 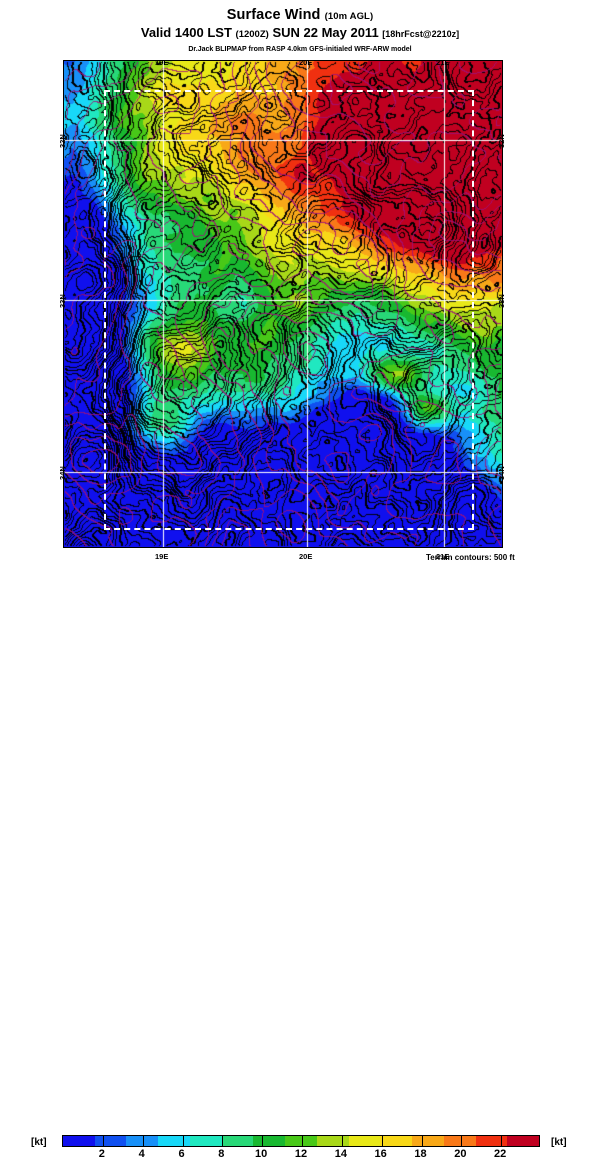 What do you see at coordinates (261, 1154) in the screenshot?
I see `colorbar-tick-10: 10` at bounding box center [261, 1154].